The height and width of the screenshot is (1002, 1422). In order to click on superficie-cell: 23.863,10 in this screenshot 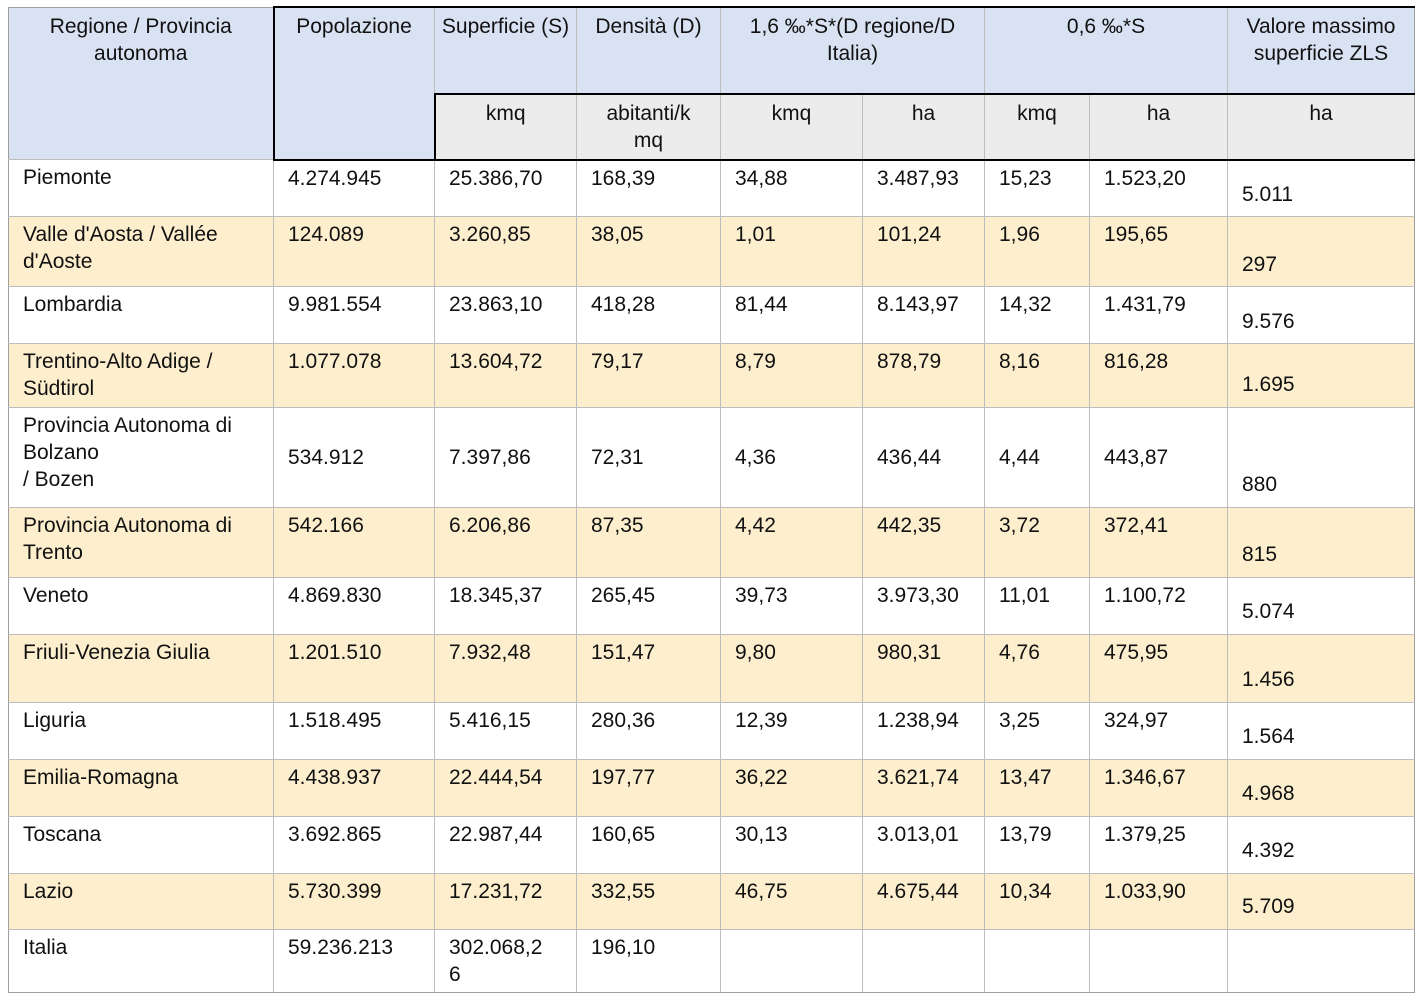, I will do `click(505, 315)`.